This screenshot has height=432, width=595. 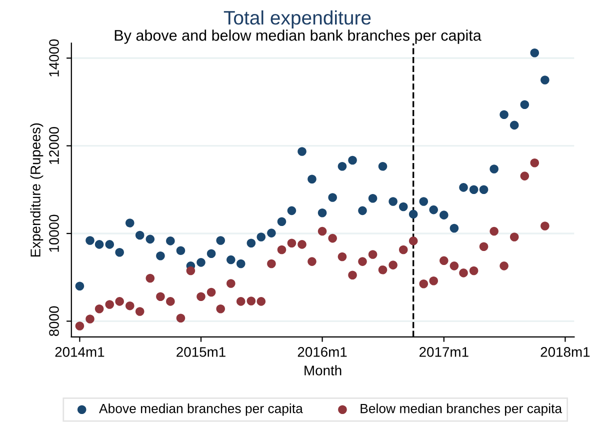 What do you see at coordinates (54, 233) in the screenshot?
I see `y-tick-label: 10000` at bounding box center [54, 233].